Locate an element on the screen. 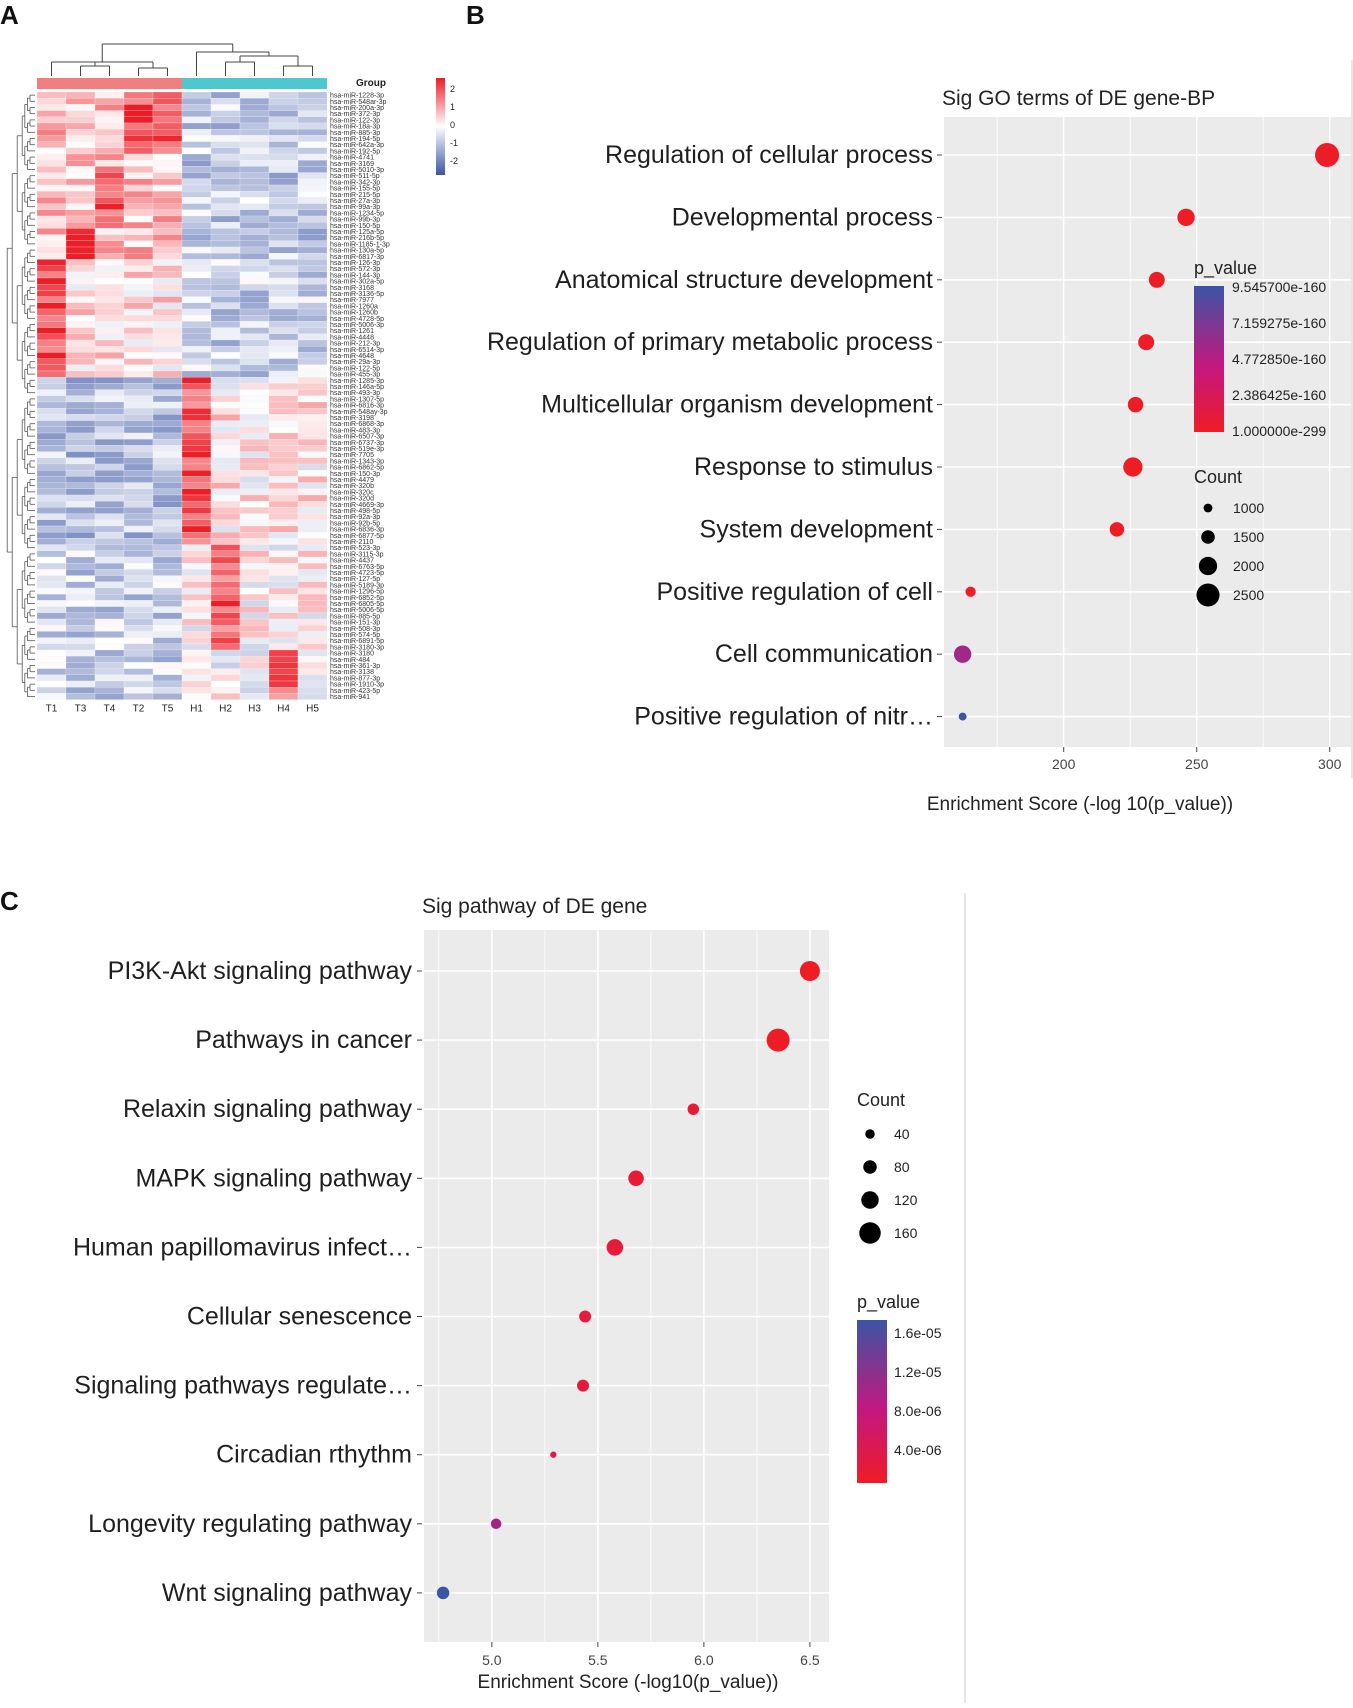 The height and width of the screenshot is (1708, 1353). heatmap-row-label: hsa-miR-6868-3p is located at coordinates (357, 424).